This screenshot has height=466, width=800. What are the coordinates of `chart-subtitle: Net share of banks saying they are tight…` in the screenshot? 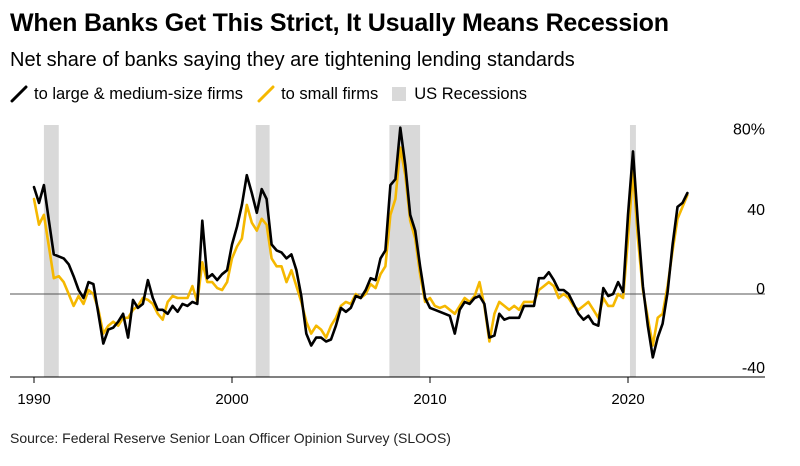 It's located at (292, 60).